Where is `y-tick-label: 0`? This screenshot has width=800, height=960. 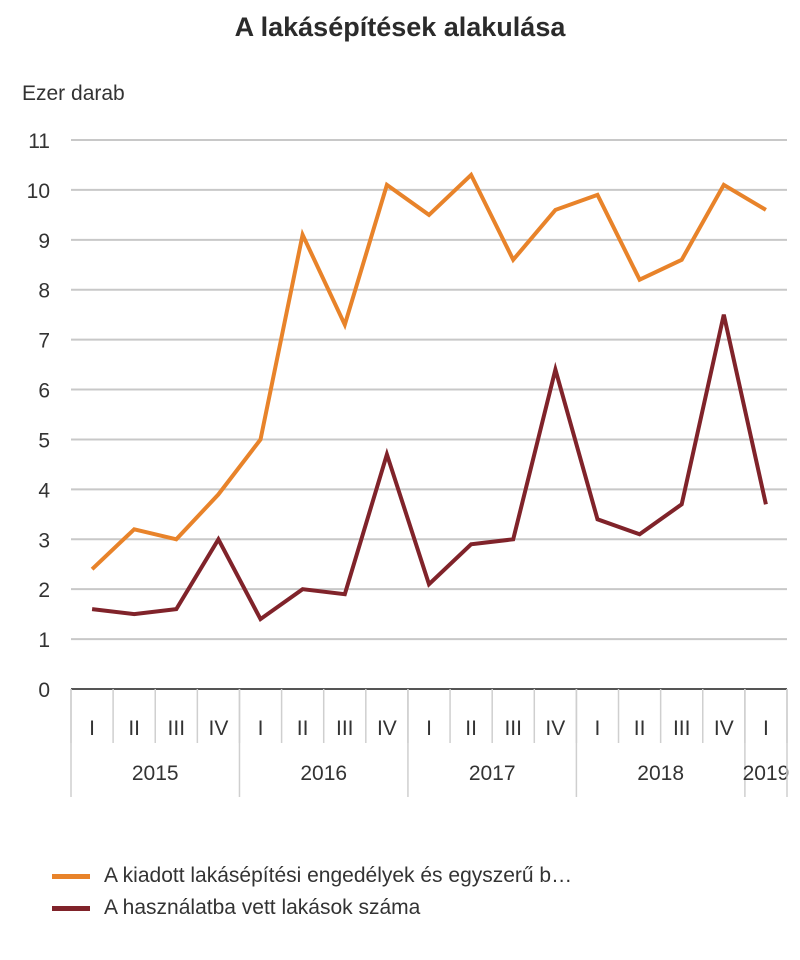
y-tick-label: 0 is located at coordinates (44, 690).